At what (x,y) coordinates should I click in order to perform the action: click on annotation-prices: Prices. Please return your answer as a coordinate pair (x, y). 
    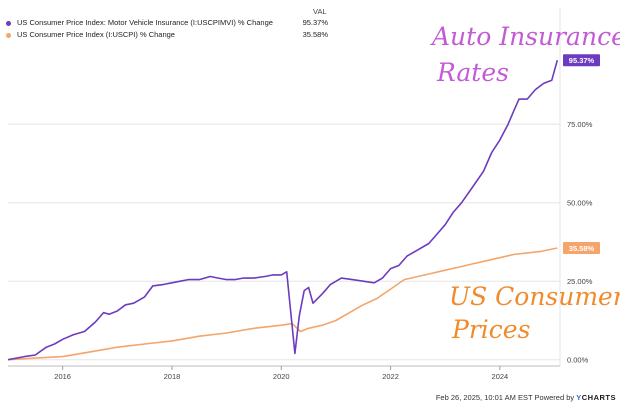
    Looking at the image, I should click on (491, 329).